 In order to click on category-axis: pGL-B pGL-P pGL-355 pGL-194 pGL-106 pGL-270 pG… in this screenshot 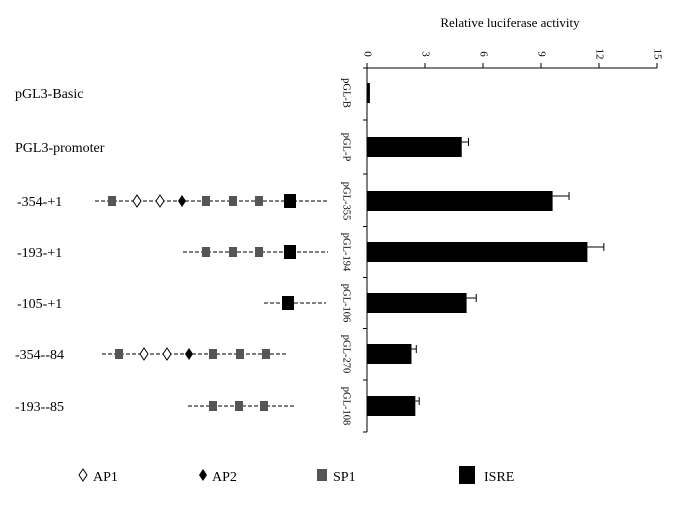, I will do `click(354, 250)`.